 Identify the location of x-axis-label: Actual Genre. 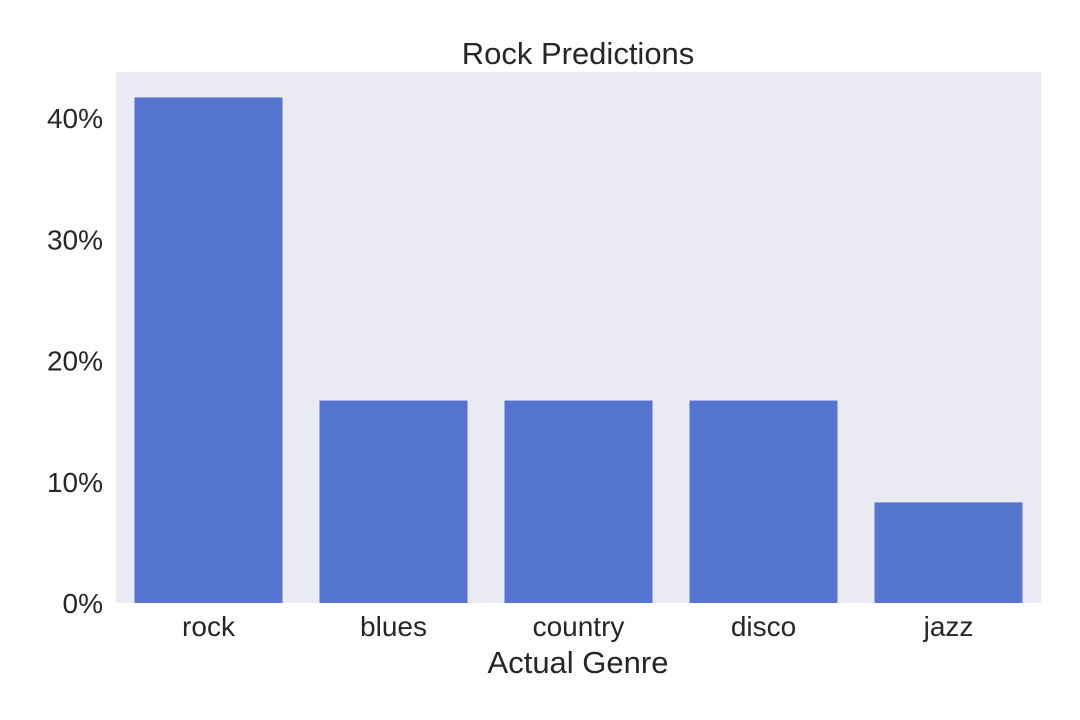
(578, 662).